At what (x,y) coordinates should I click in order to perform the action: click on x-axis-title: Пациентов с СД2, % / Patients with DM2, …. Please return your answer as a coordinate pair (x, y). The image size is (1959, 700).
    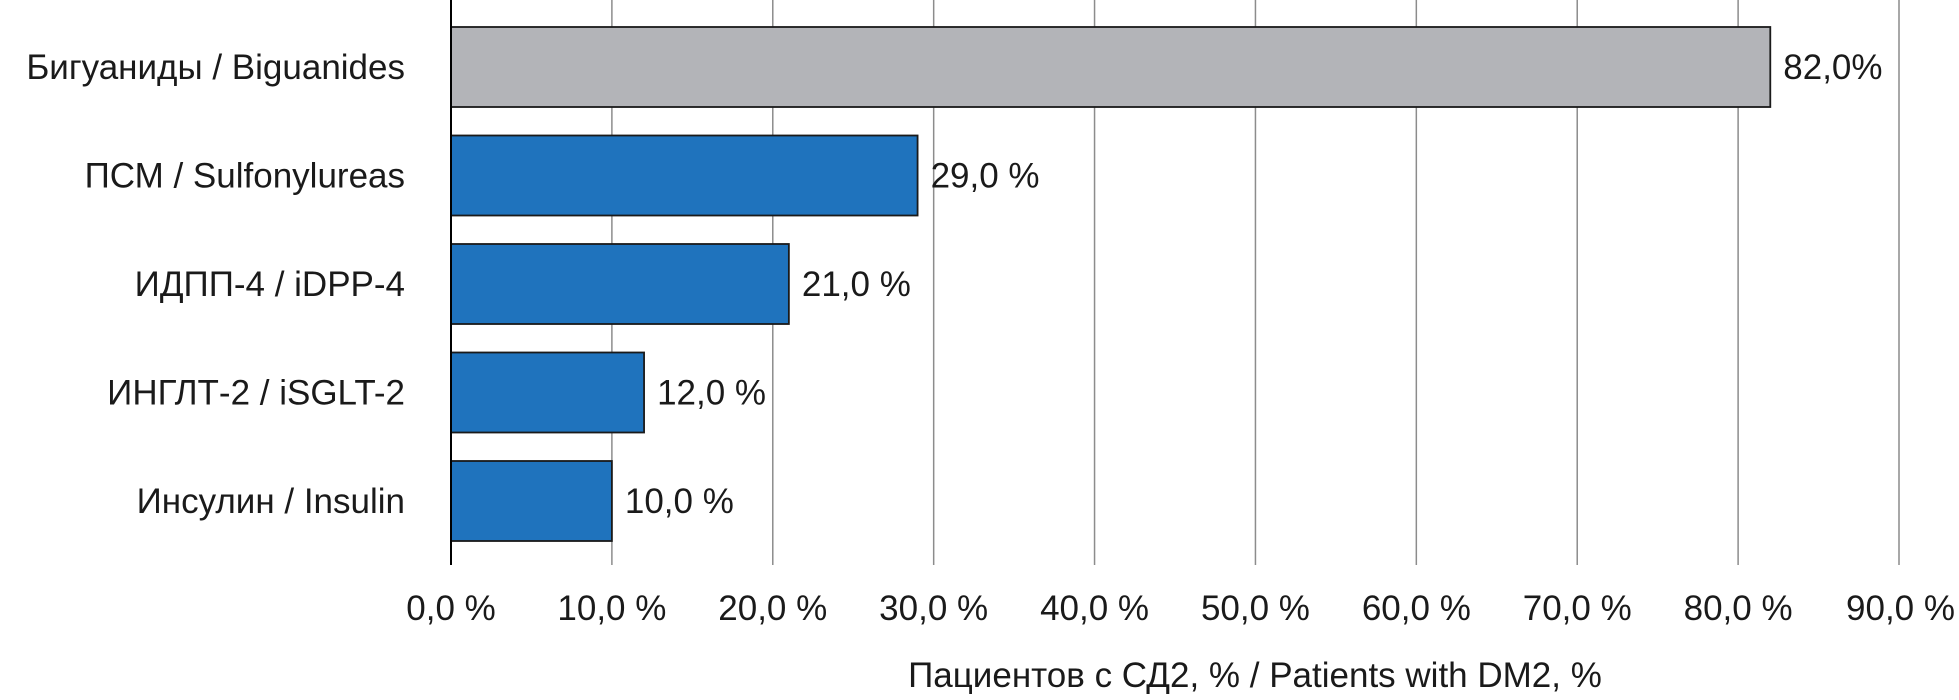
    Looking at the image, I should click on (1255, 675).